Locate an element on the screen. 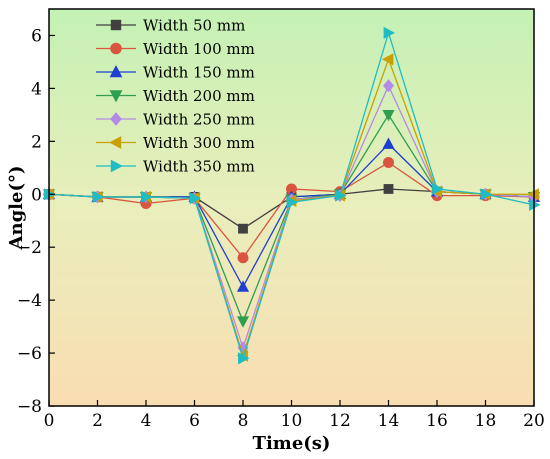  x-tick-label: 8 is located at coordinates (243, 421).